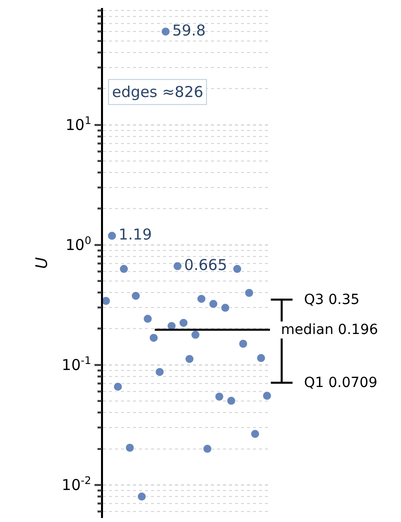 This screenshot has height=522, width=401. Describe the element at coordinates (77, 484) in the screenshot. I see `y-tick-label: 10$^{-2}$` at that location.